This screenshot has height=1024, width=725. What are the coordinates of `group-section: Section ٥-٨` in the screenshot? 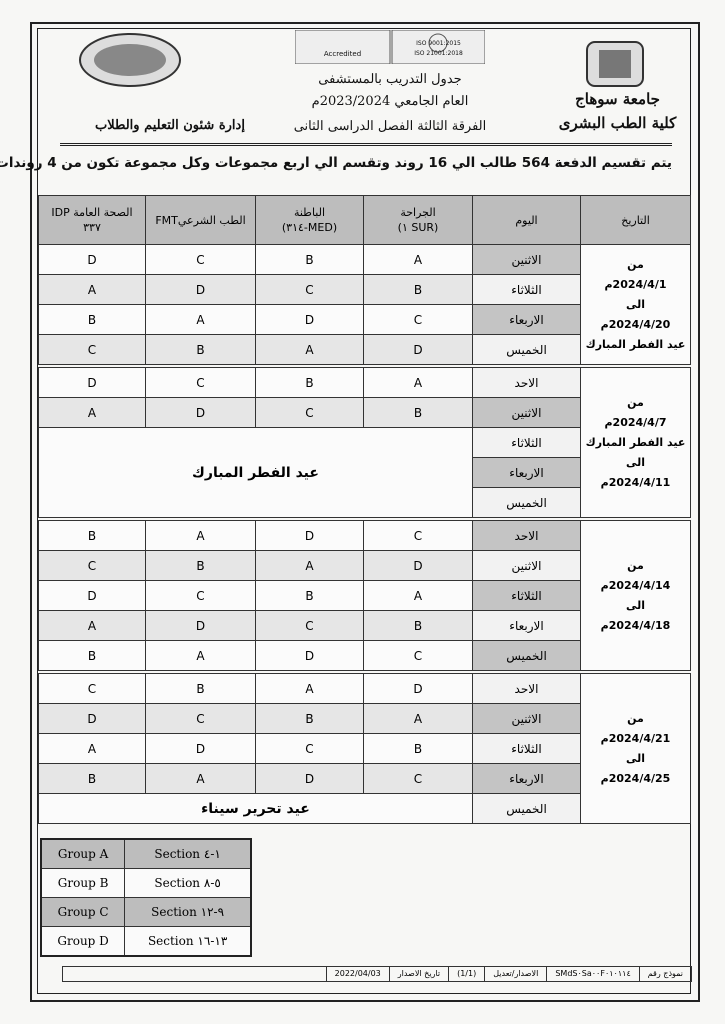 It's located at (188, 883).